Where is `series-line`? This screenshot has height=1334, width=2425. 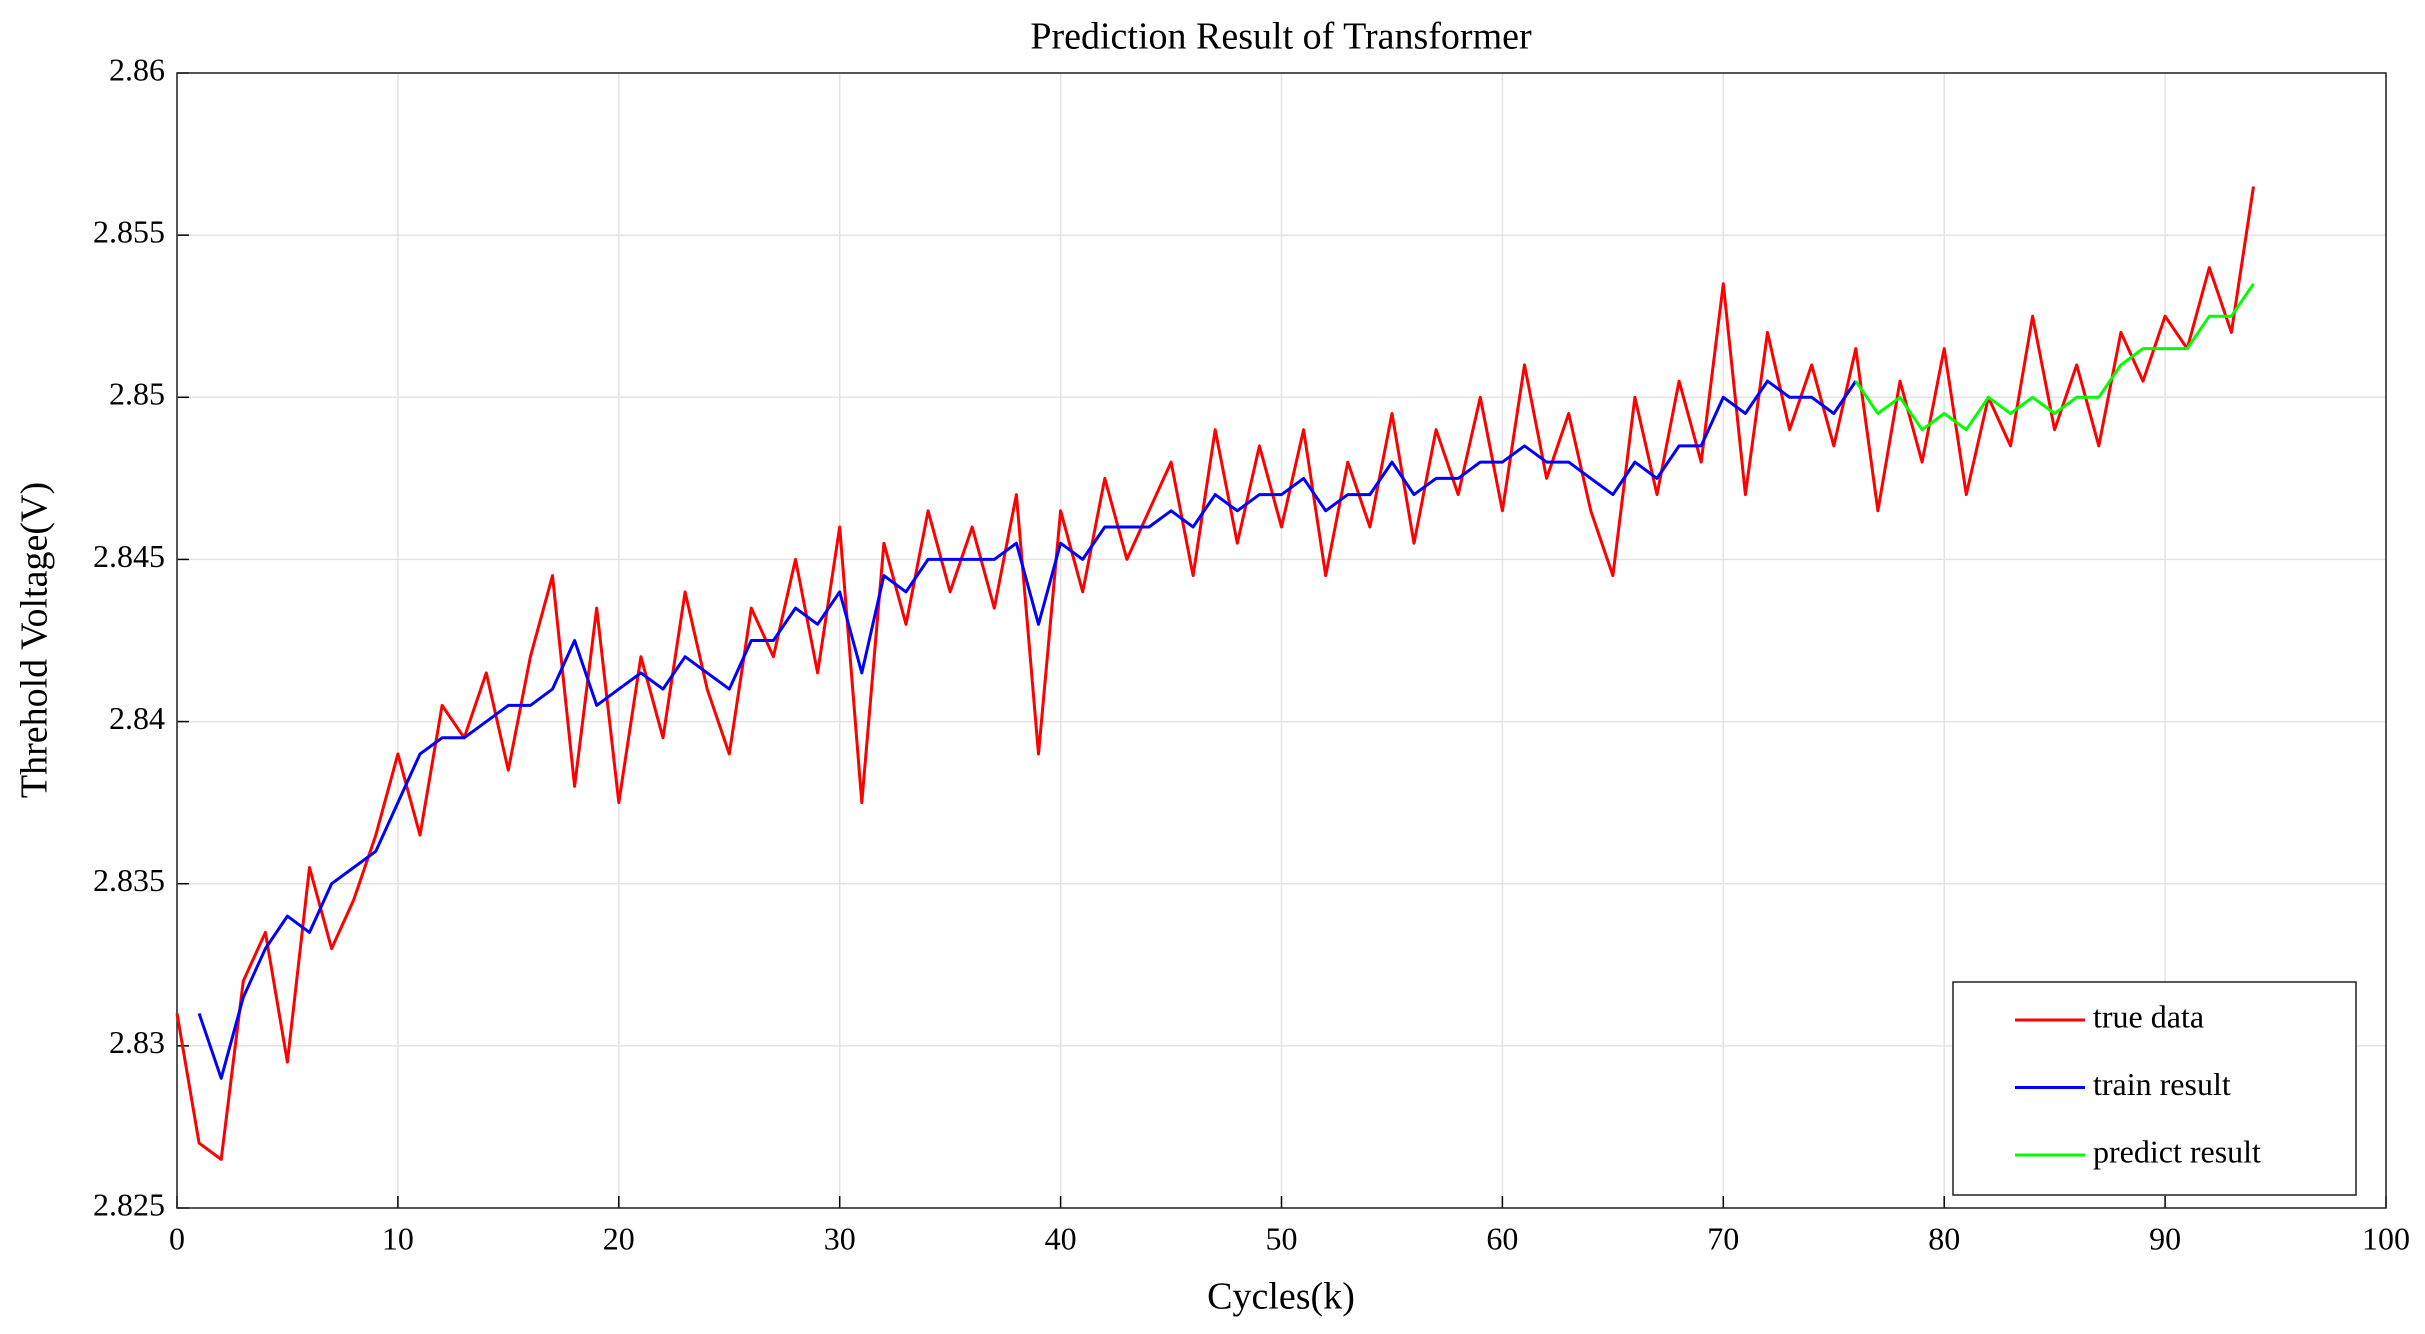
series-line is located at coordinates (2054, 357).